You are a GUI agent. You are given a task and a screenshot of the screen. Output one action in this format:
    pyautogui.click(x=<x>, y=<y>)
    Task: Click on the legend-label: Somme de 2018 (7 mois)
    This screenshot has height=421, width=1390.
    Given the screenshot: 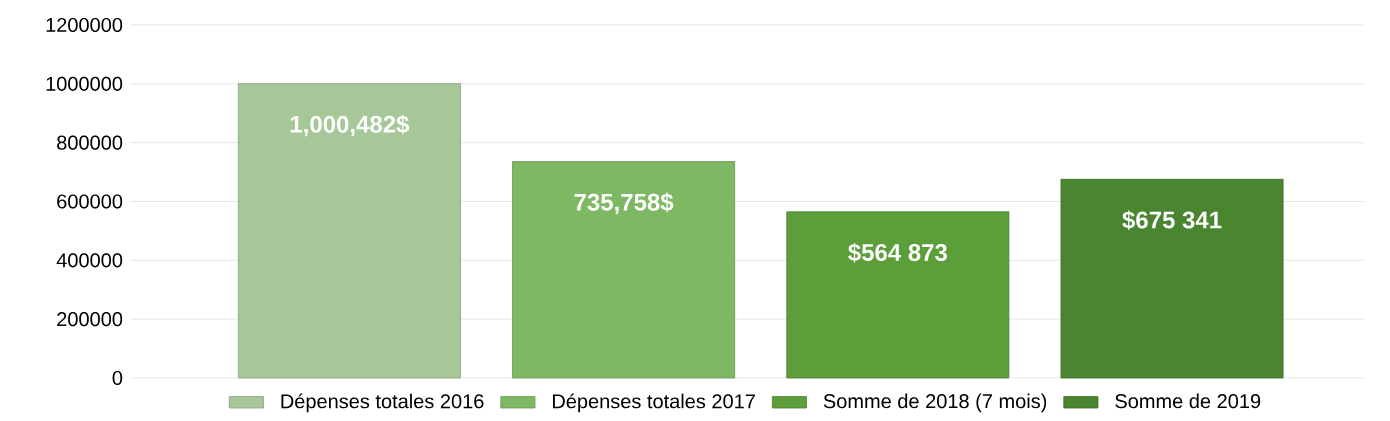 What is the action you would take?
    pyautogui.click(x=935, y=403)
    